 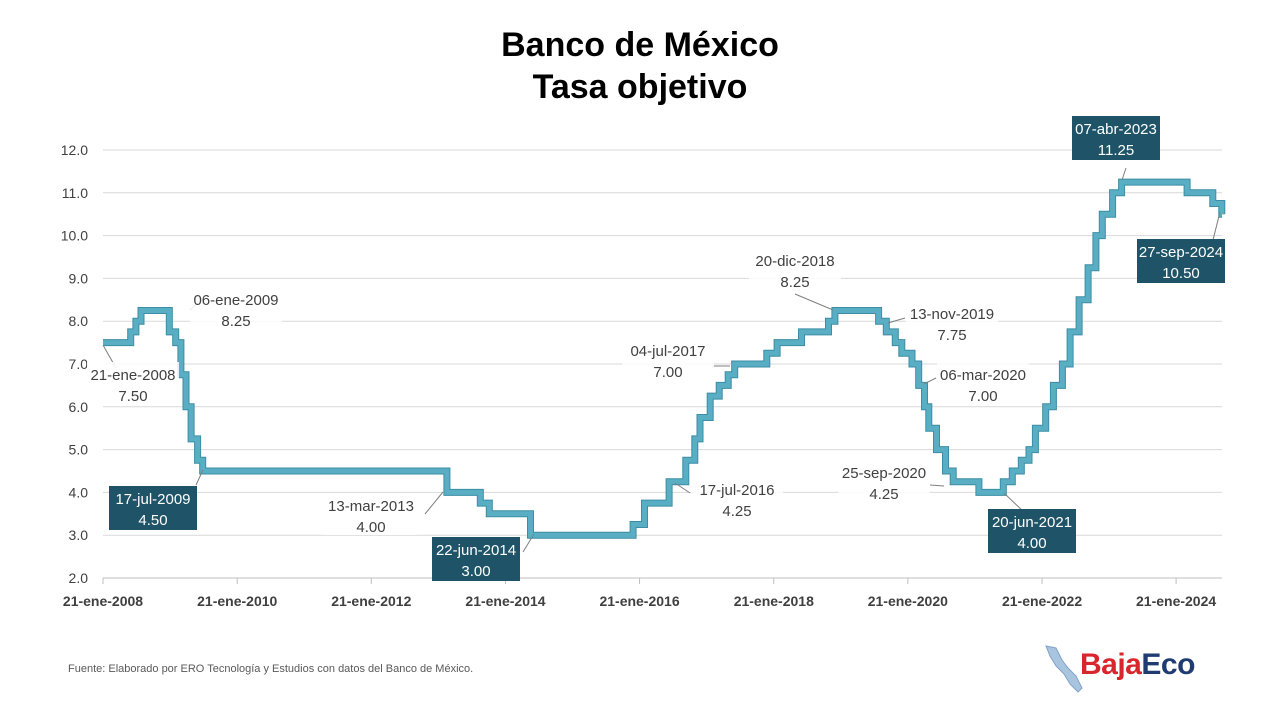 What do you see at coordinates (1181, 252) in the screenshot?
I see `annotation-date: 27-sep-2024` at bounding box center [1181, 252].